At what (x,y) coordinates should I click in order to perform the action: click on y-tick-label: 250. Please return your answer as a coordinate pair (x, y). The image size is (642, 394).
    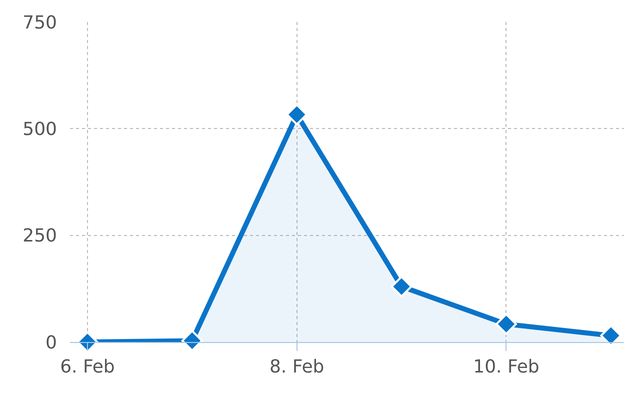
    Looking at the image, I should click on (39, 236).